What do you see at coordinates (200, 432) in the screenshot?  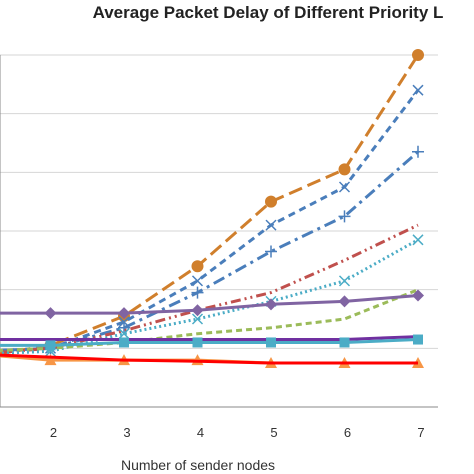 I see `x-tick-label: 4` at bounding box center [200, 432].